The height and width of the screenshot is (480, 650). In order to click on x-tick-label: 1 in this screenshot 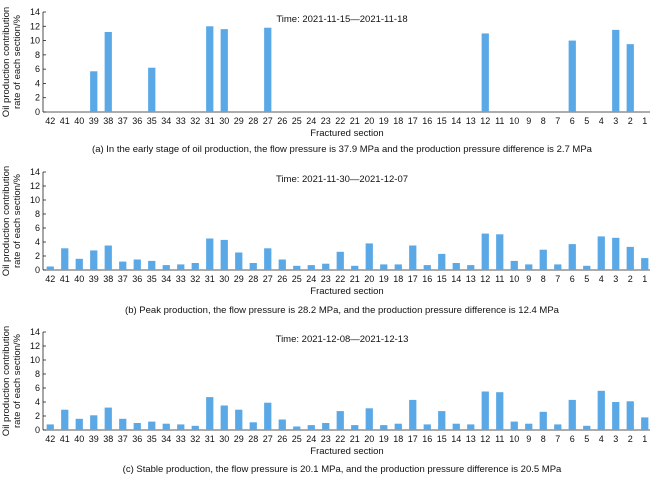, I will do `click(644, 121)`.